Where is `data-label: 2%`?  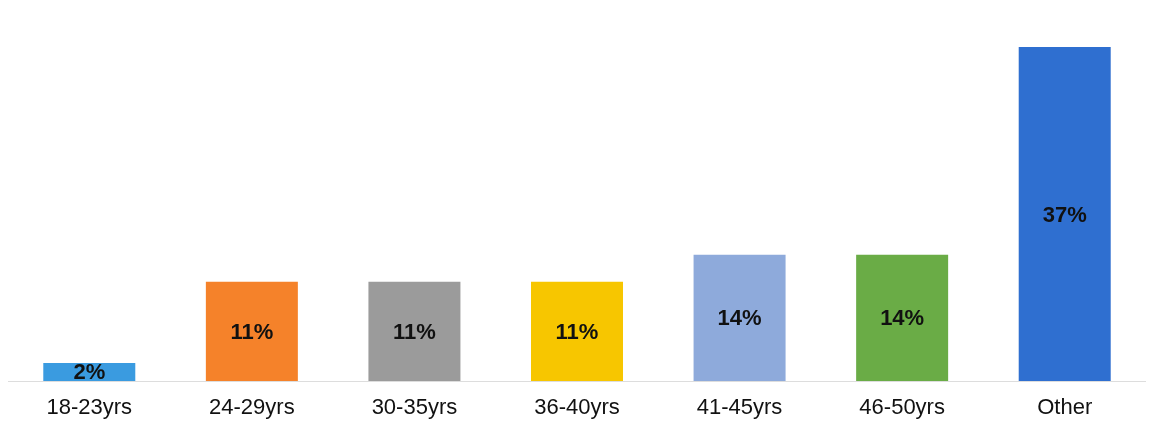 data-label: 2% is located at coordinates (89, 372).